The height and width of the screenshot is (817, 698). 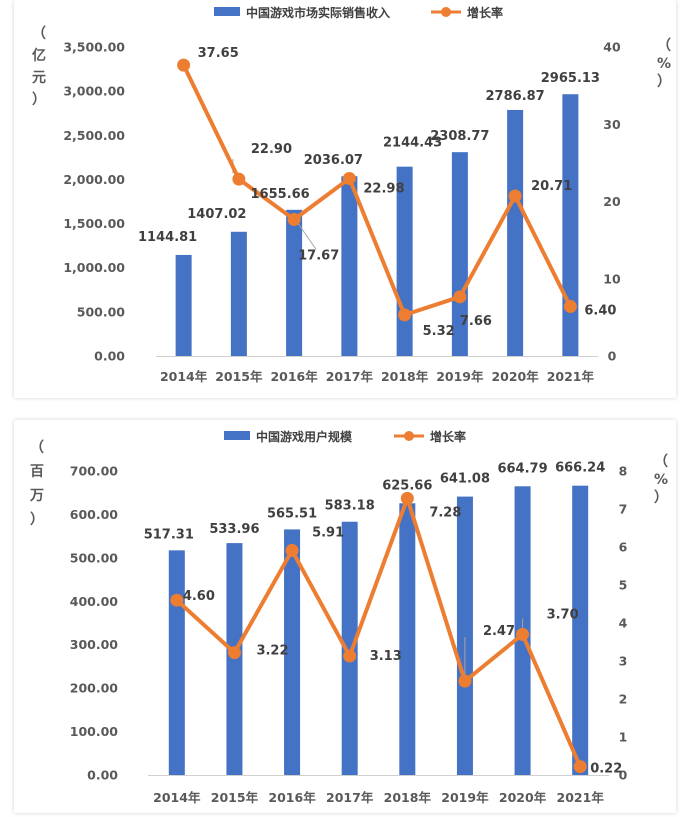 I want to click on bar-data-label: 664.79, so click(x=522, y=468).